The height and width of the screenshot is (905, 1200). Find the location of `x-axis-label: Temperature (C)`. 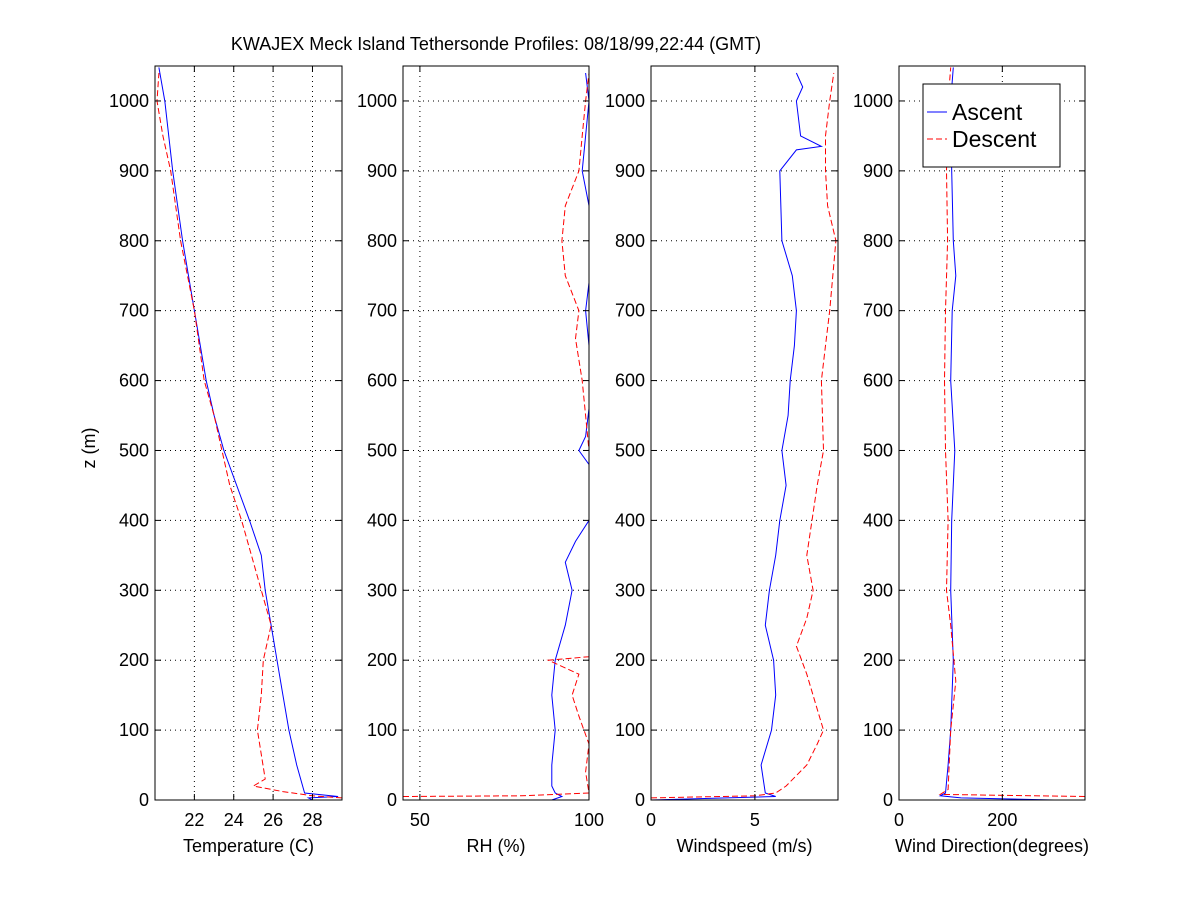

x-axis-label: Temperature (C) is located at coordinates (248, 846).